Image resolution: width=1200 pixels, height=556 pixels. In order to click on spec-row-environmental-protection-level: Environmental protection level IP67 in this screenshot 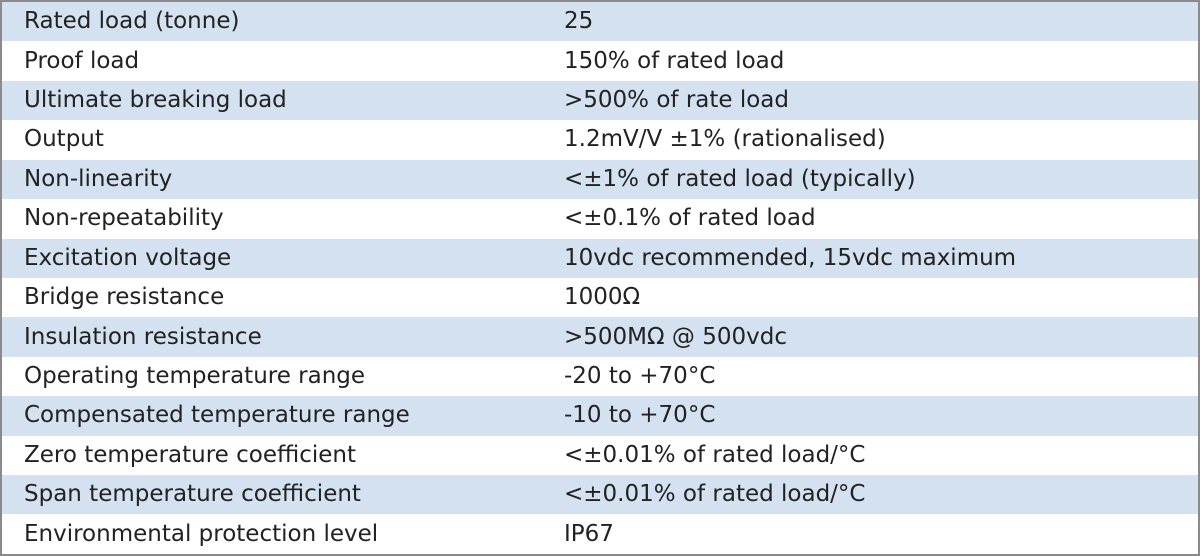, I will do `click(600, 534)`.